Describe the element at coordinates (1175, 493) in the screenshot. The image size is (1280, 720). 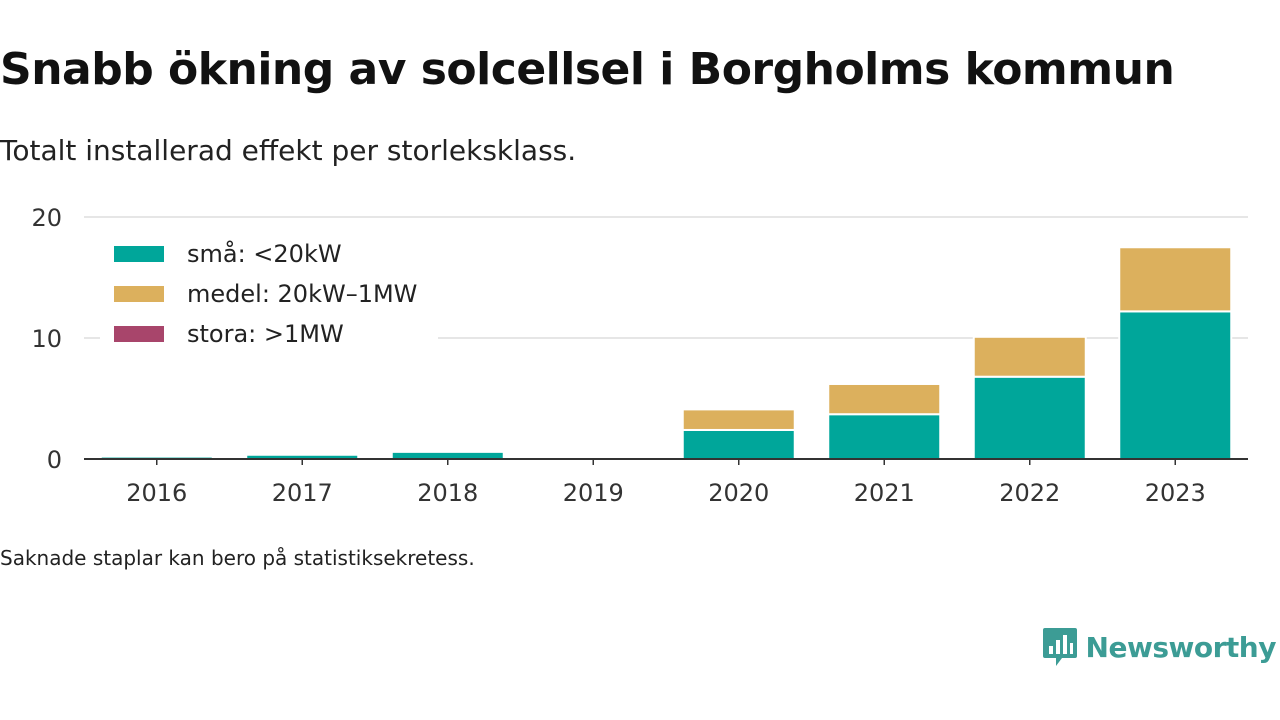
I see `x-tick-label: 2023` at that location.